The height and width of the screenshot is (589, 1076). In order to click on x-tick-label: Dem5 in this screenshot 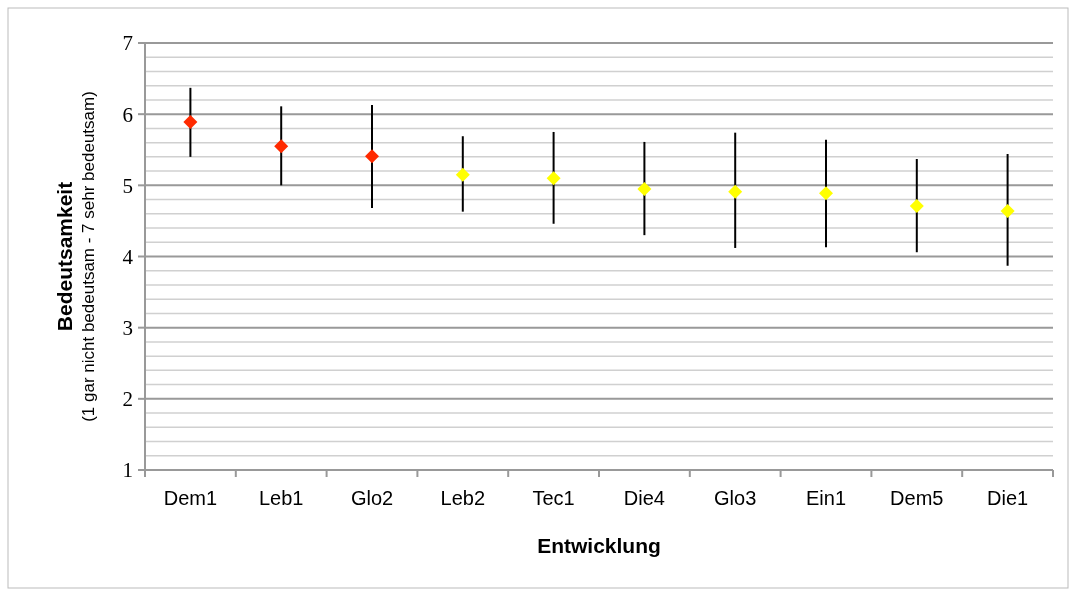, I will do `click(917, 498)`.